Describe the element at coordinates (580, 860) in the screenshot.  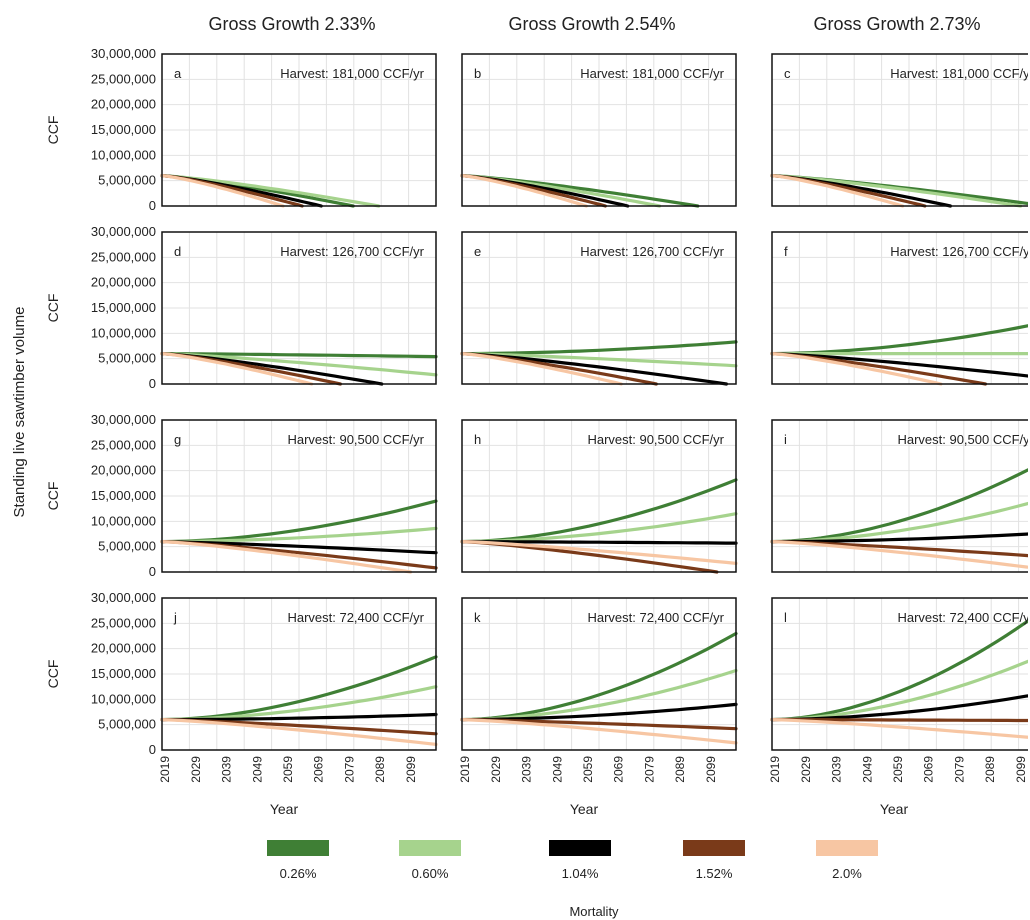
I see `legend-item-3: 1.04%` at that location.